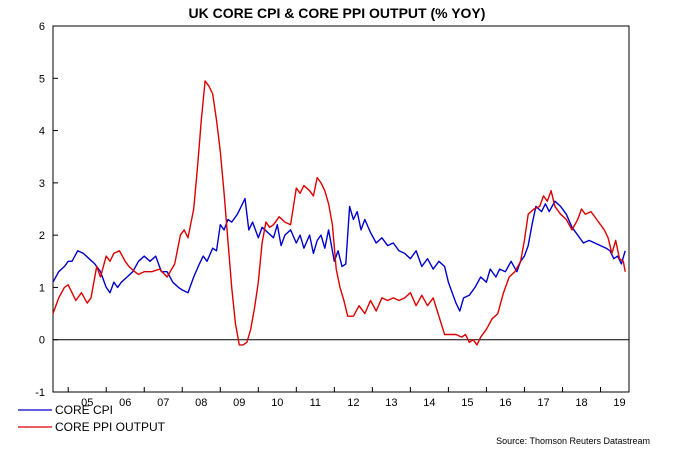 This screenshot has width=675, height=450. Describe the element at coordinates (573, 441) in the screenshot. I see `source-note: Source: Thomson Reuters Datastream` at that location.